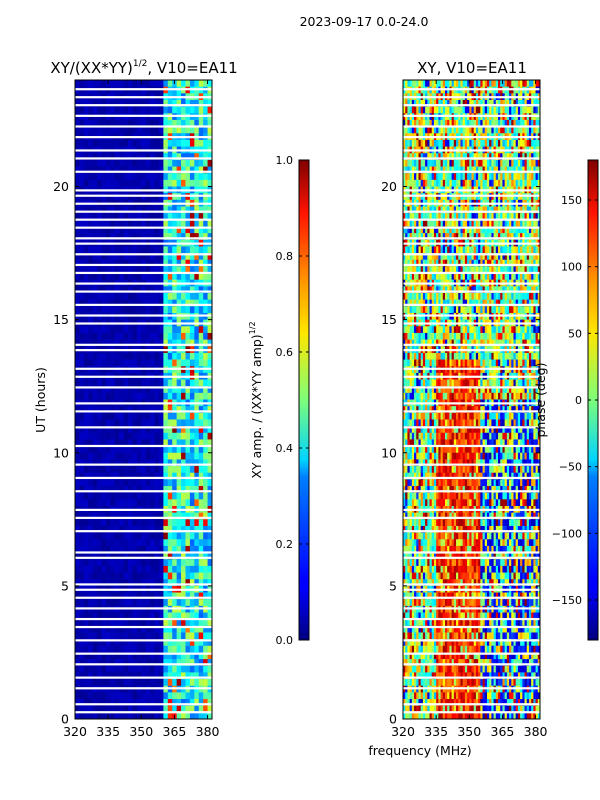 This screenshot has width=600, height=800. What do you see at coordinates (364, 21) in the screenshot?
I see `figure-suptitle: 2023-09-17 0.0-24.0` at bounding box center [364, 21].